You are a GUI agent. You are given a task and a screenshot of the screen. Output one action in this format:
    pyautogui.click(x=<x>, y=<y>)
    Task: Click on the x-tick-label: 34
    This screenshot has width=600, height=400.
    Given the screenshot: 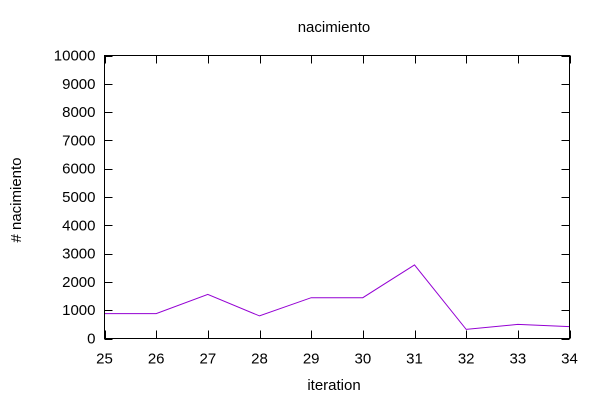 What is the action you would take?
    pyautogui.click(x=569, y=359)
    